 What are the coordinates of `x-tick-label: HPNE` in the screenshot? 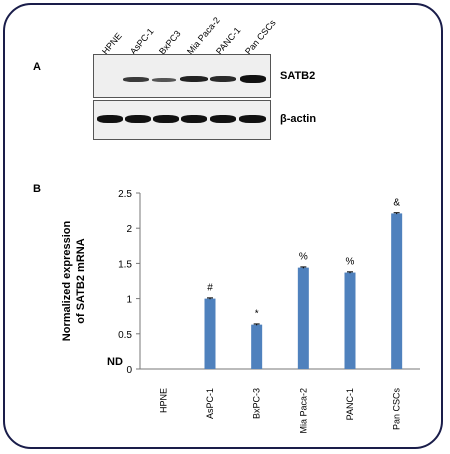 It's located at (163, 400).